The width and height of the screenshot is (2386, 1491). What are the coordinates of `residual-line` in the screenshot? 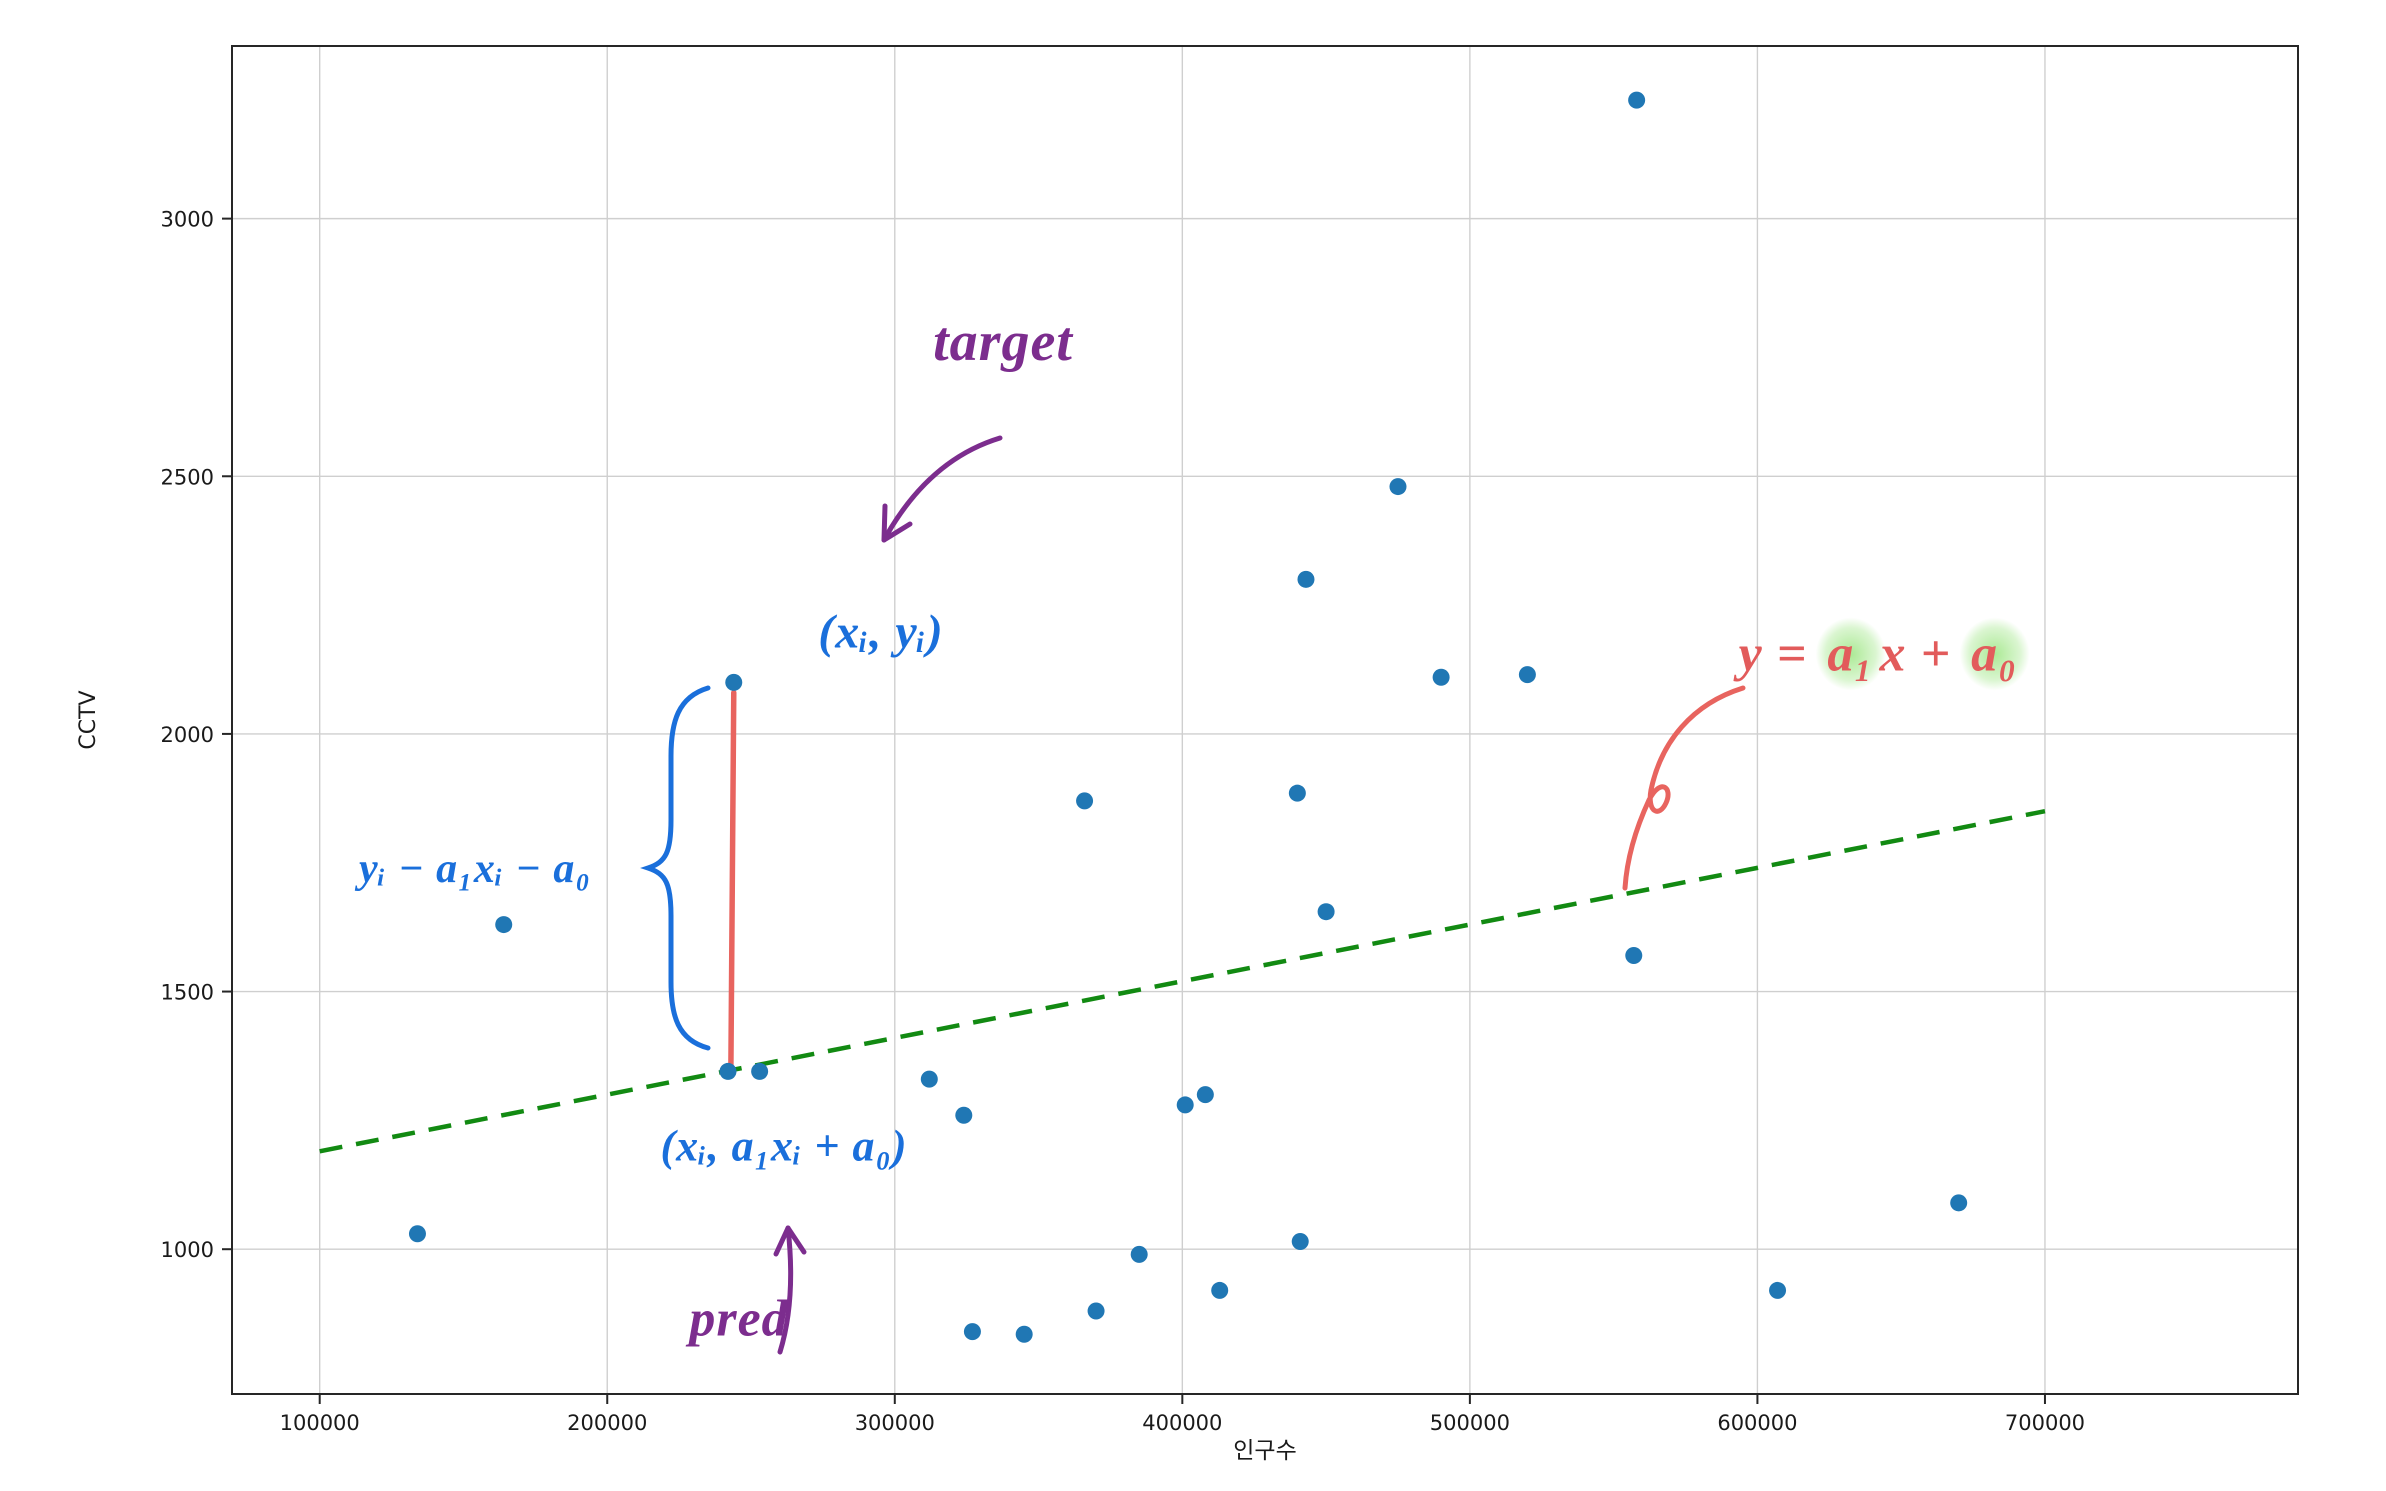 It's located at (732, 880).